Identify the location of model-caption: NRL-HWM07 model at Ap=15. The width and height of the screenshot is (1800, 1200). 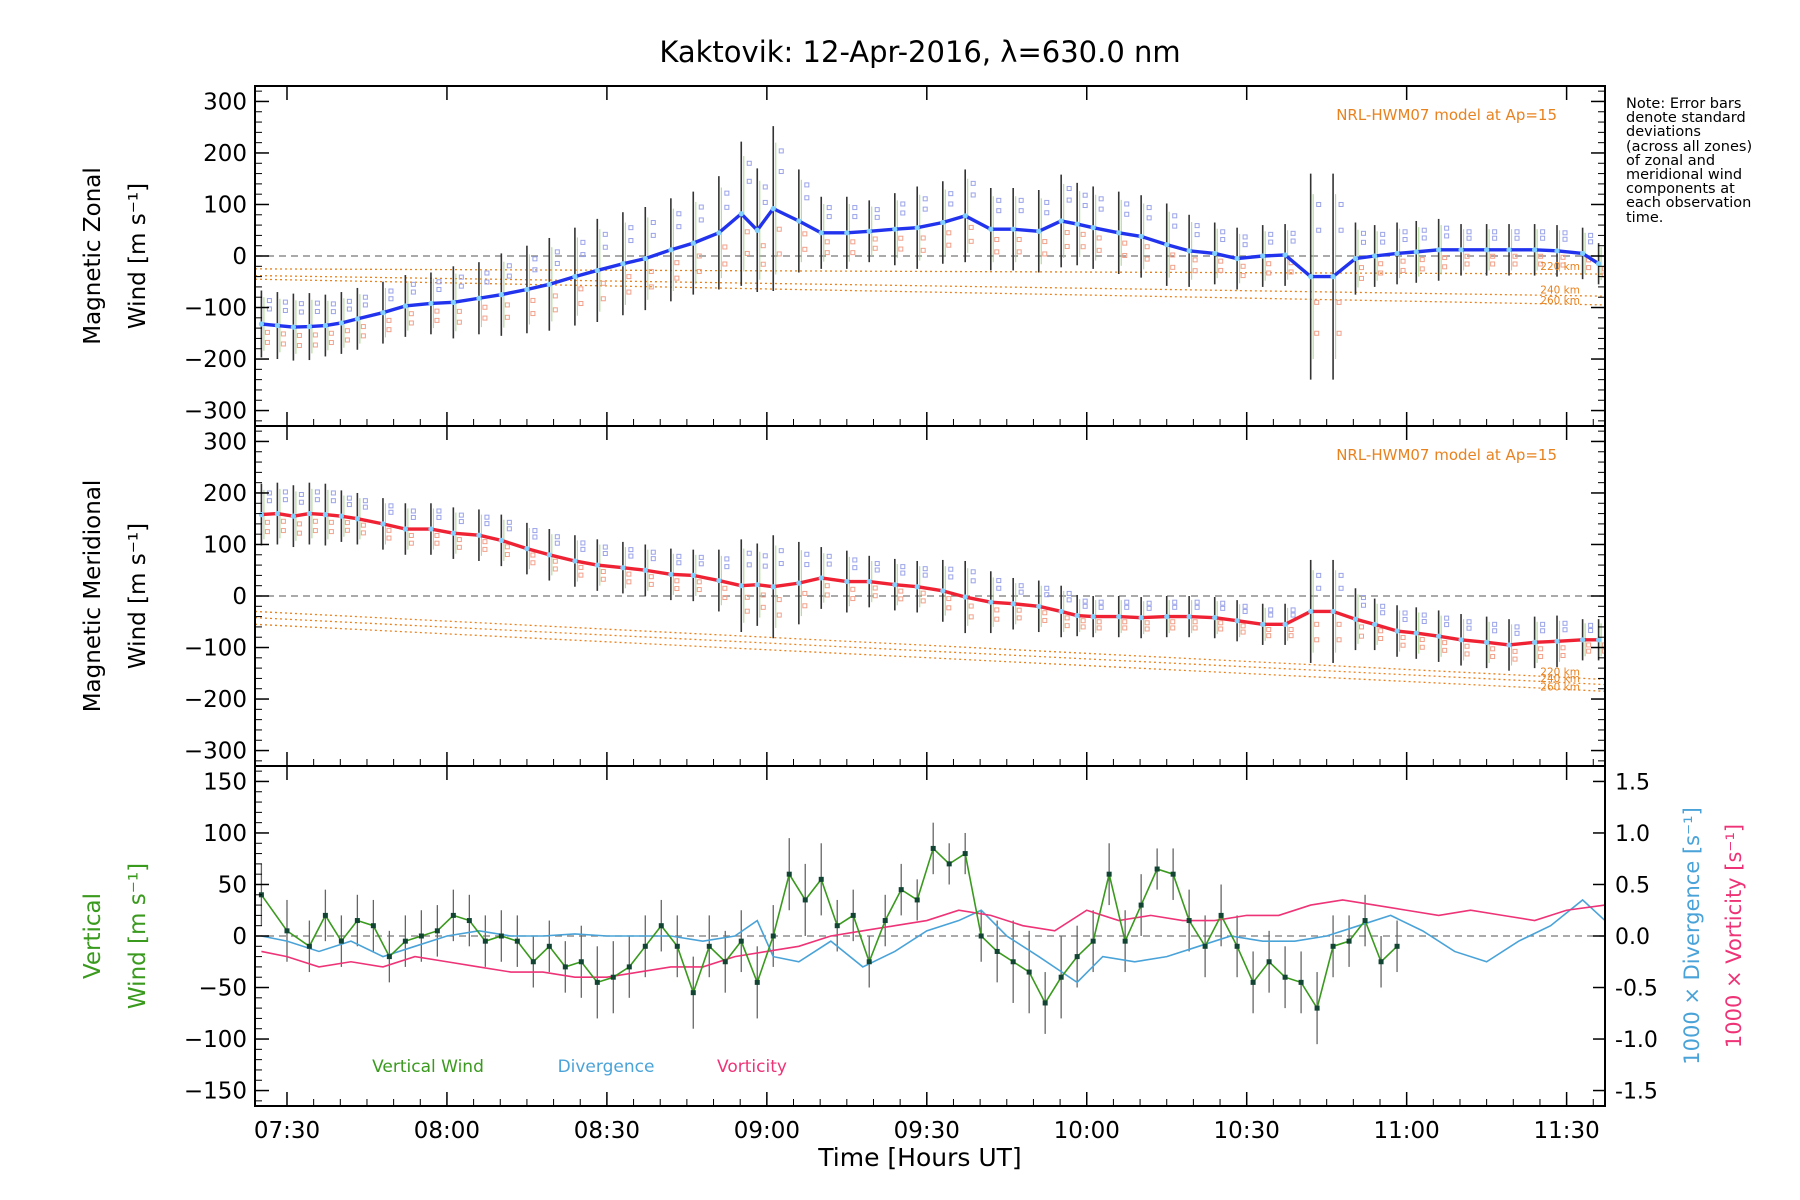
(1446, 455).